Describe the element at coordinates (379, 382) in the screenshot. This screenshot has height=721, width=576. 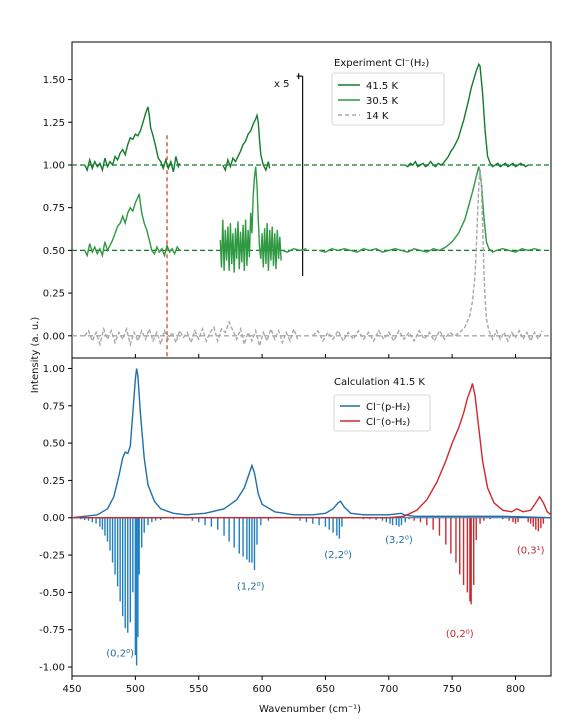
I see `calculation-title: Calculation 41.5 K` at that location.